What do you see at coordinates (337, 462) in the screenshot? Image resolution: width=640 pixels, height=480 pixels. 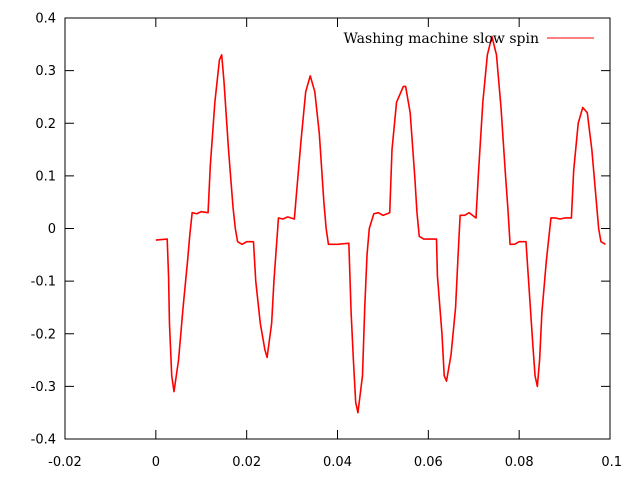 I see `x-tick-label: 0.04` at bounding box center [337, 462].